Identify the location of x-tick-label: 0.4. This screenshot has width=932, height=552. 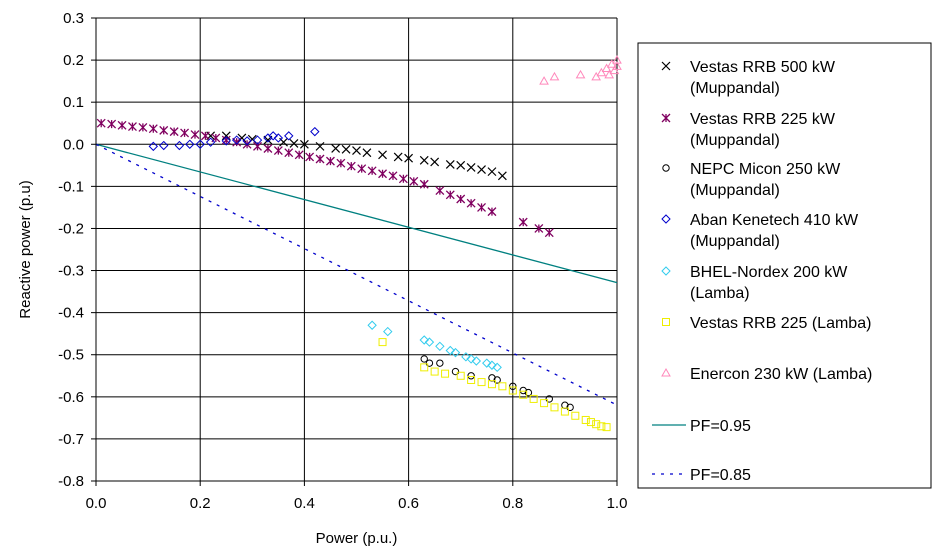
(304, 503).